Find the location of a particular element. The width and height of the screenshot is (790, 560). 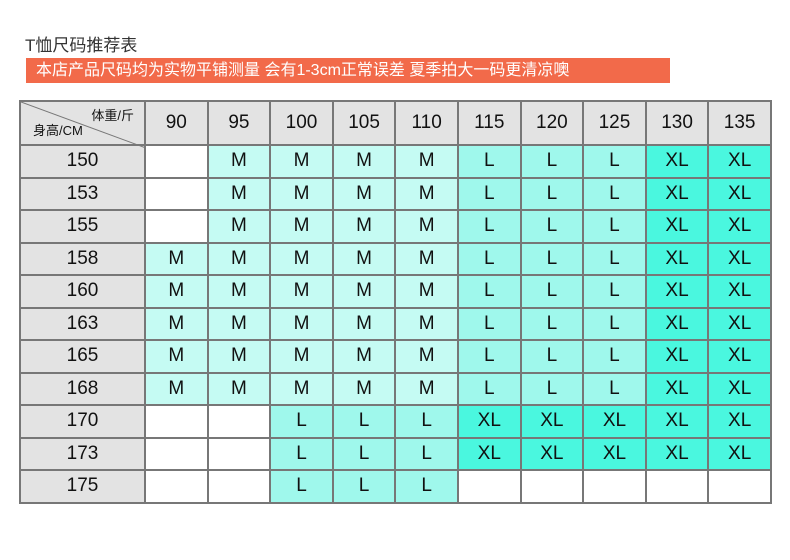

table-row: 175 L L L is located at coordinates (395, 486).